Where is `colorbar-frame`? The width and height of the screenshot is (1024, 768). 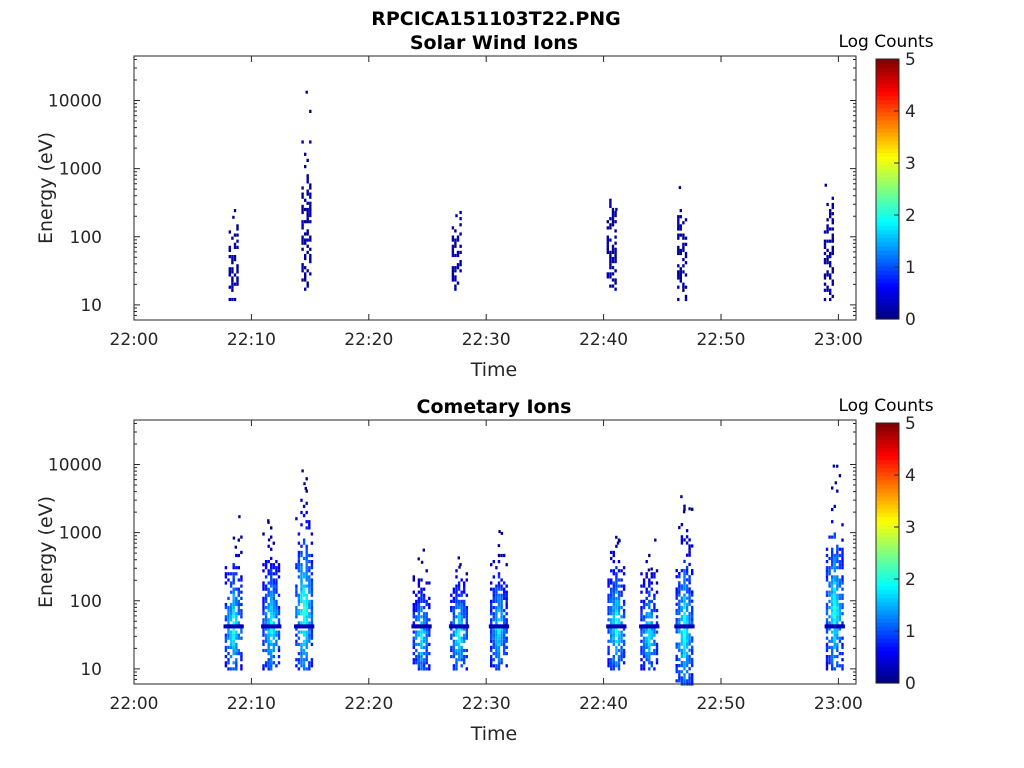
colorbar-frame is located at coordinates (887, 553).